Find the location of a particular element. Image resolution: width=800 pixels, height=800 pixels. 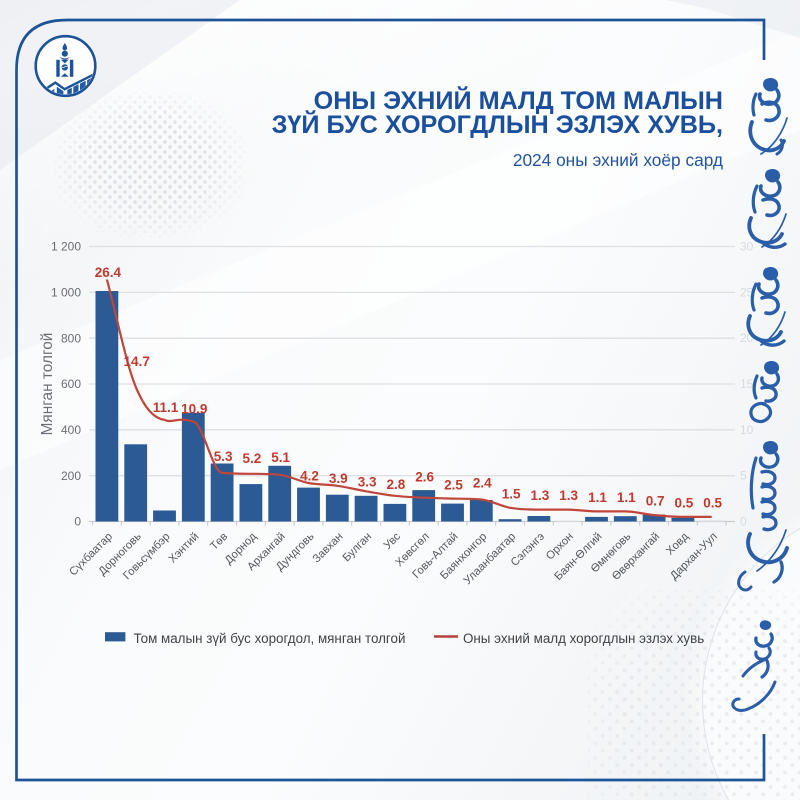

svg-text: 26.4 is located at coordinates (108, 272).